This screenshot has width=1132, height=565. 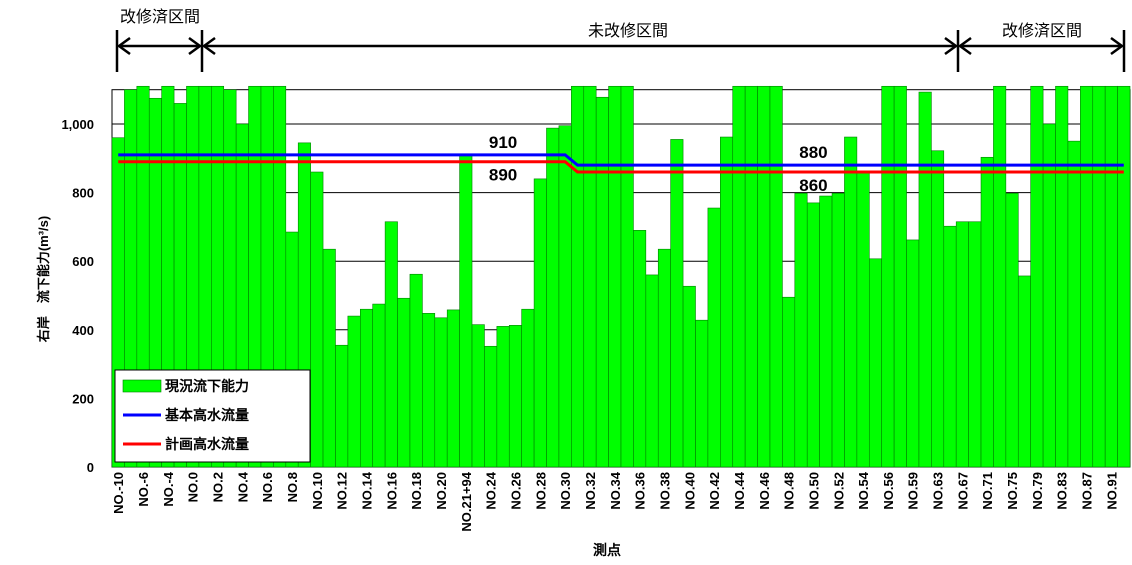 What do you see at coordinates (168, 488) in the screenshot?
I see `x-tick-label: NO.-4` at bounding box center [168, 488].